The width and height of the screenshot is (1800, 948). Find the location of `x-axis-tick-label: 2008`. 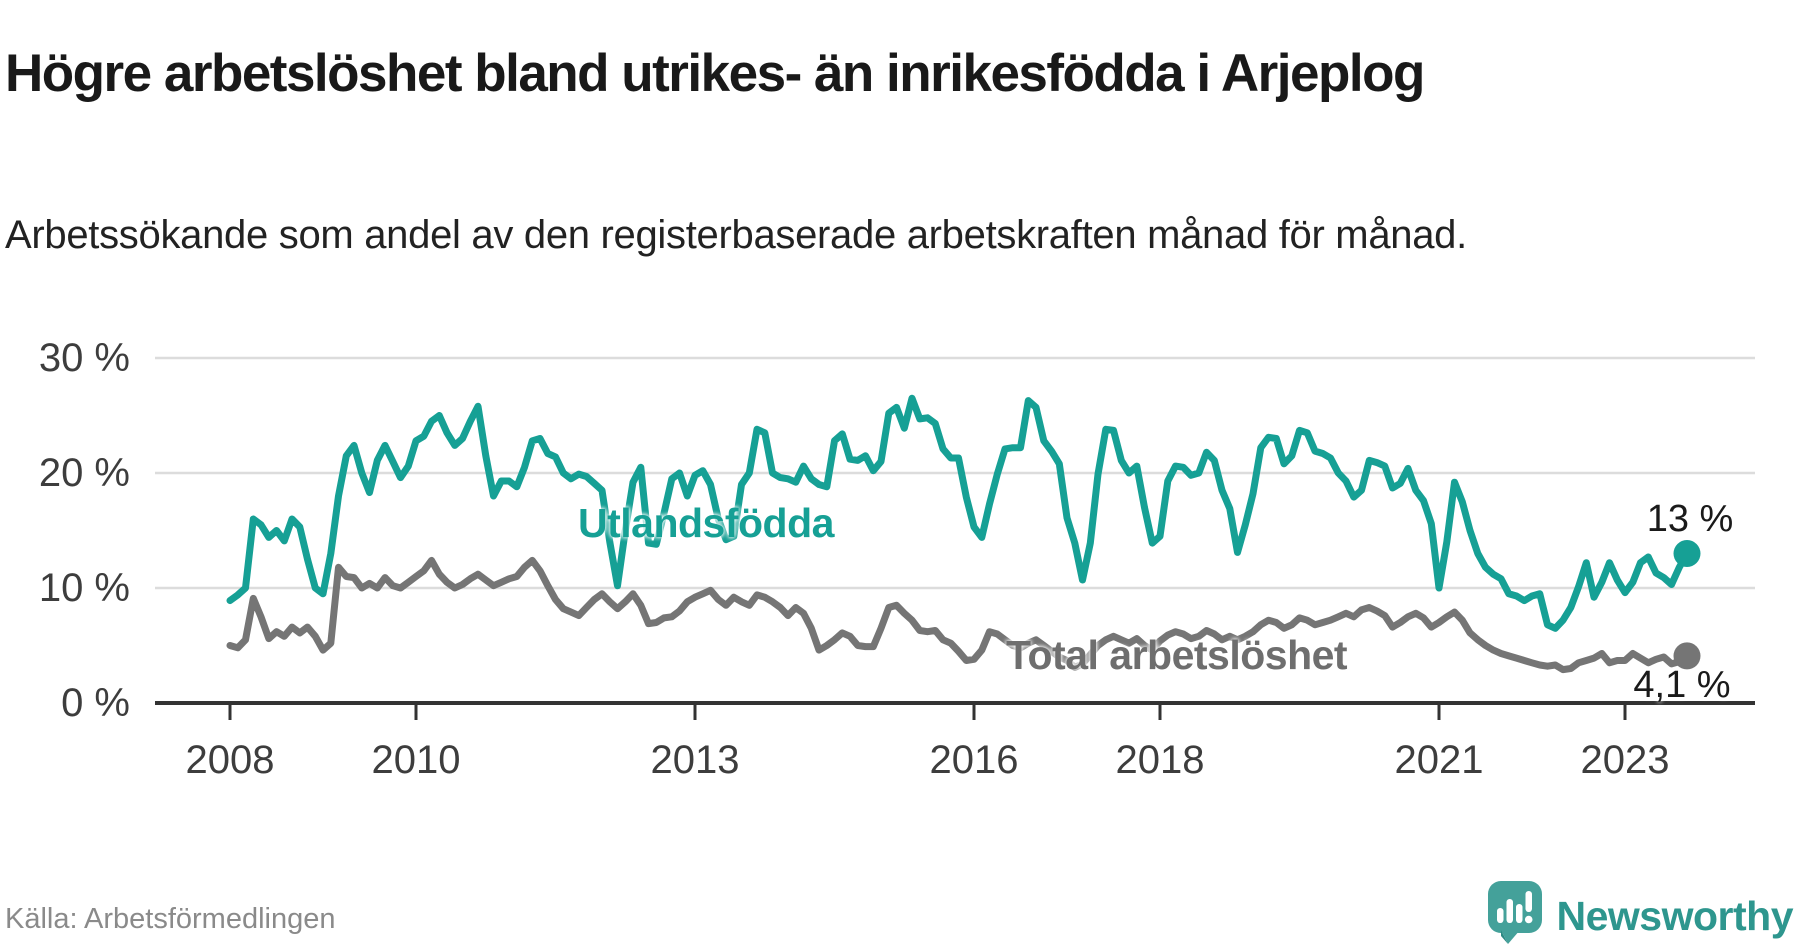

x-axis-tick-label: 2008 is located at coordinates (230, 760).